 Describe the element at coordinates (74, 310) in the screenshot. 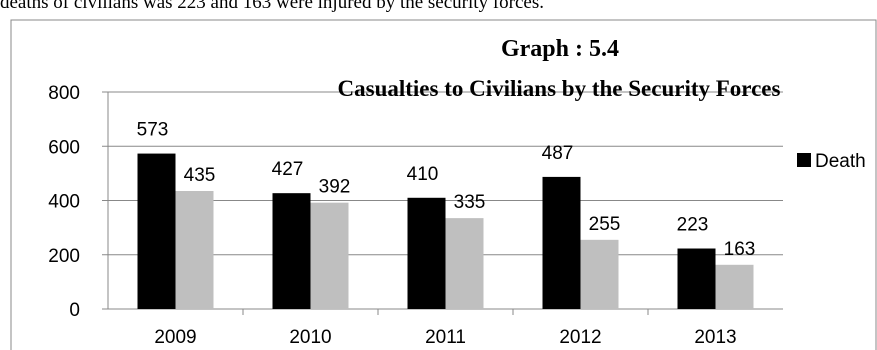

I see `y-tick-label: 0` at that location.